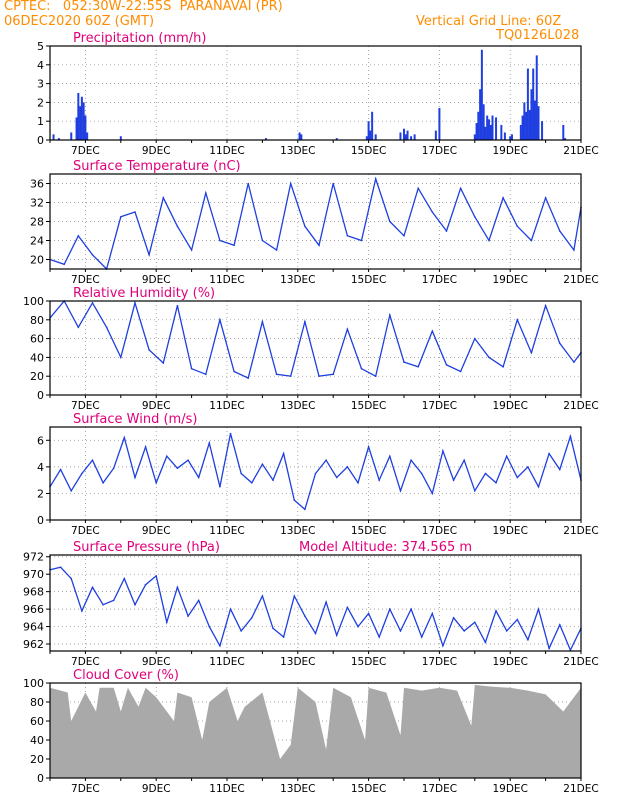  What do you see at coordinates (33, 592) in the screenshot?
I see `y-tick-label: 968` at bounding box center [33, 592].